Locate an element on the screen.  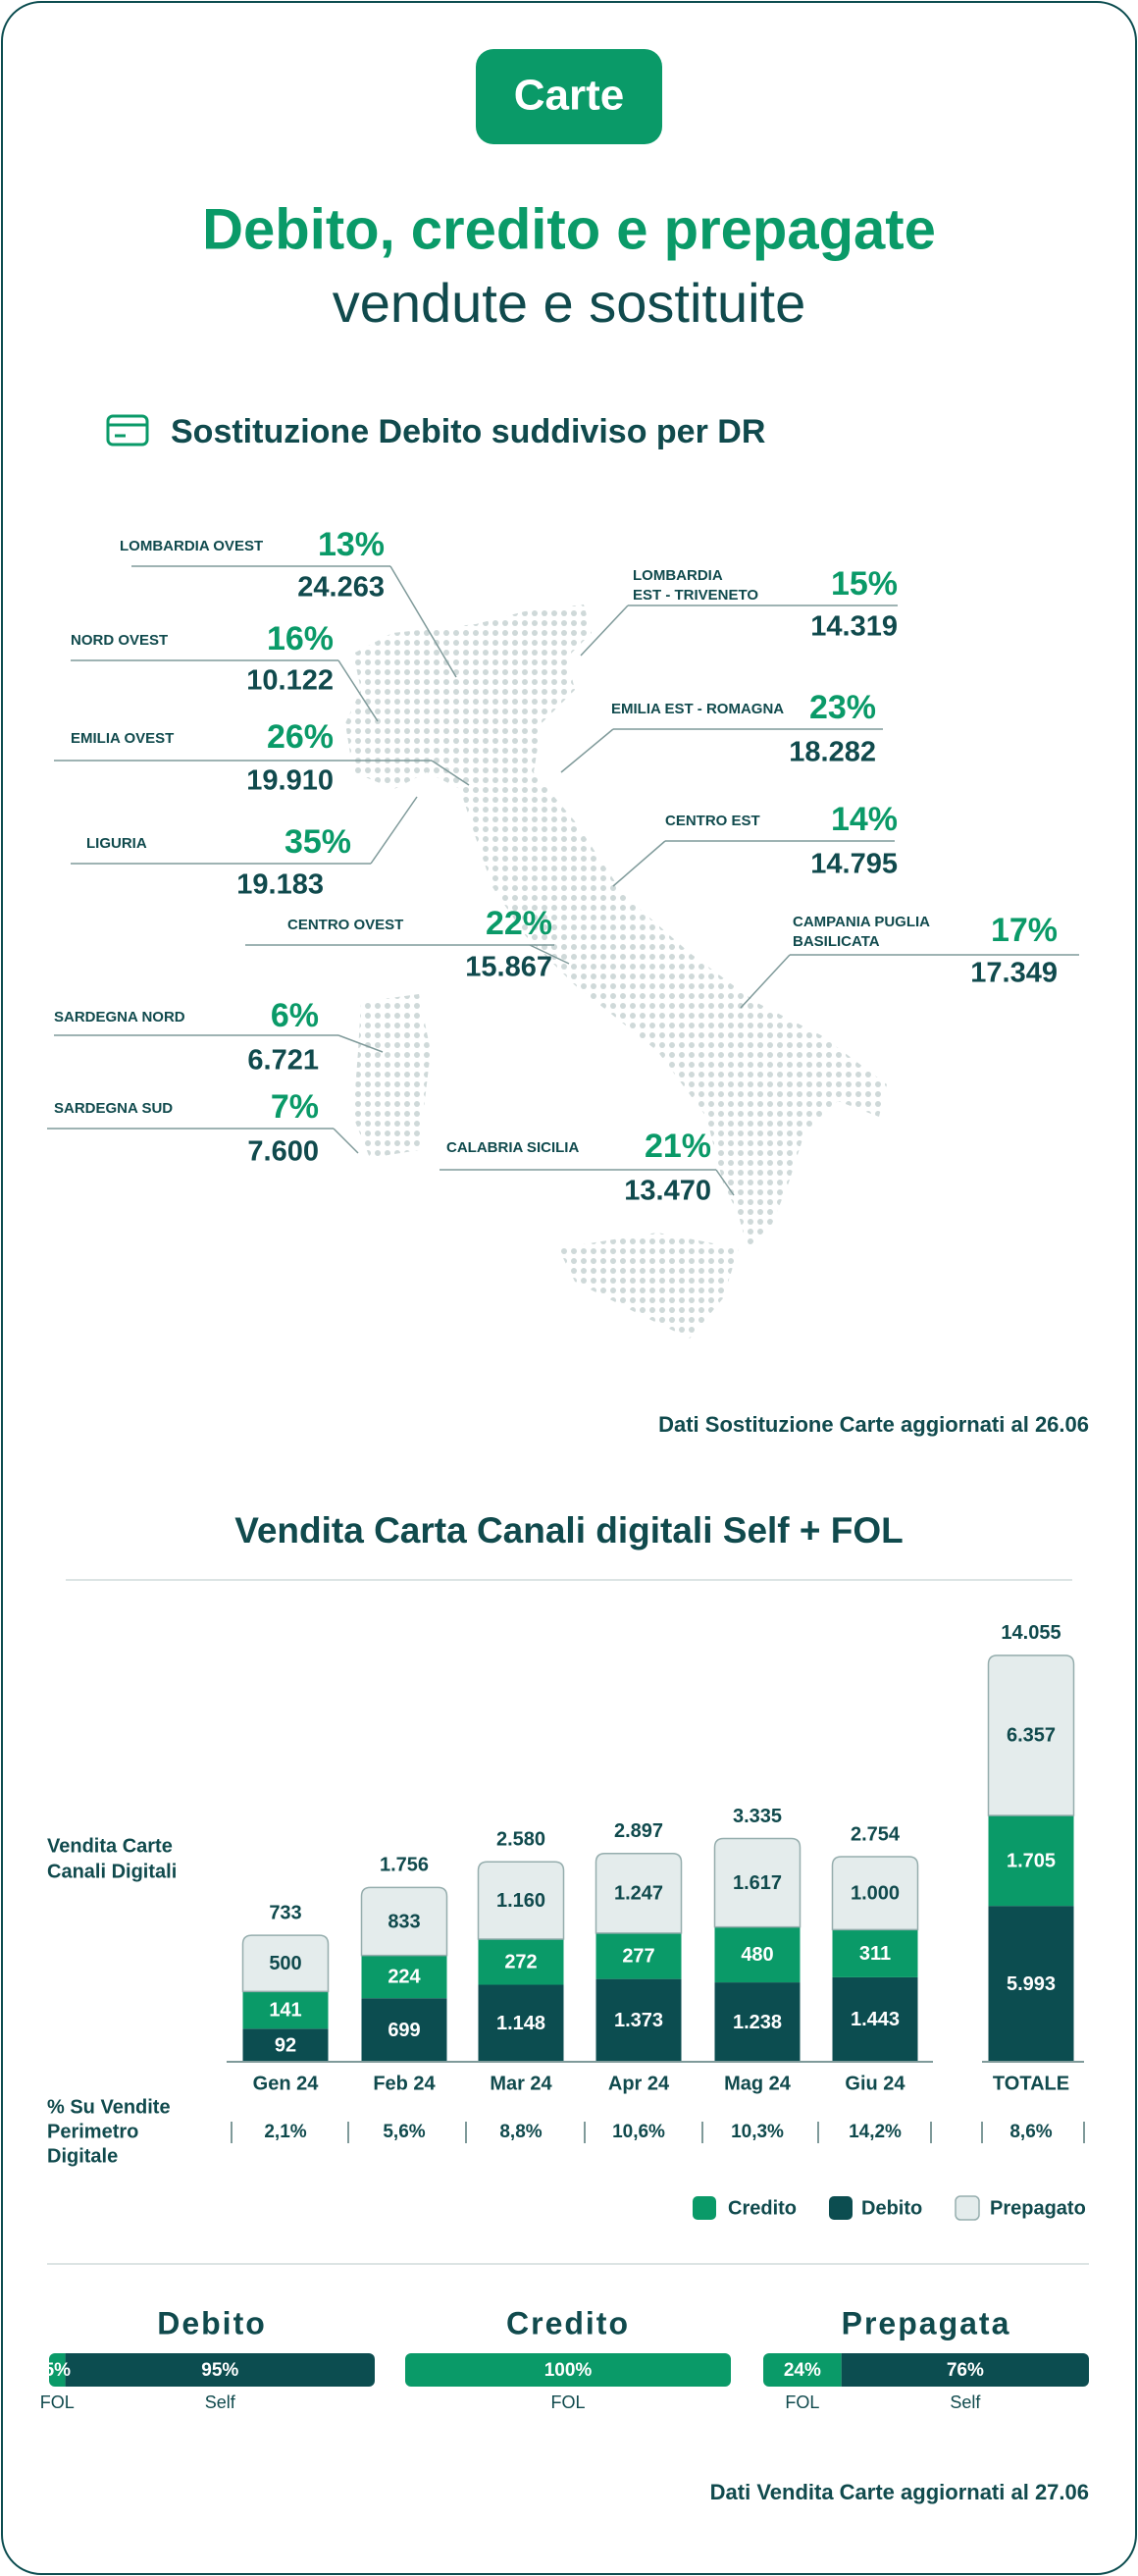
x-tick-label: Gen 24 is located at coordinates (286, 2083).